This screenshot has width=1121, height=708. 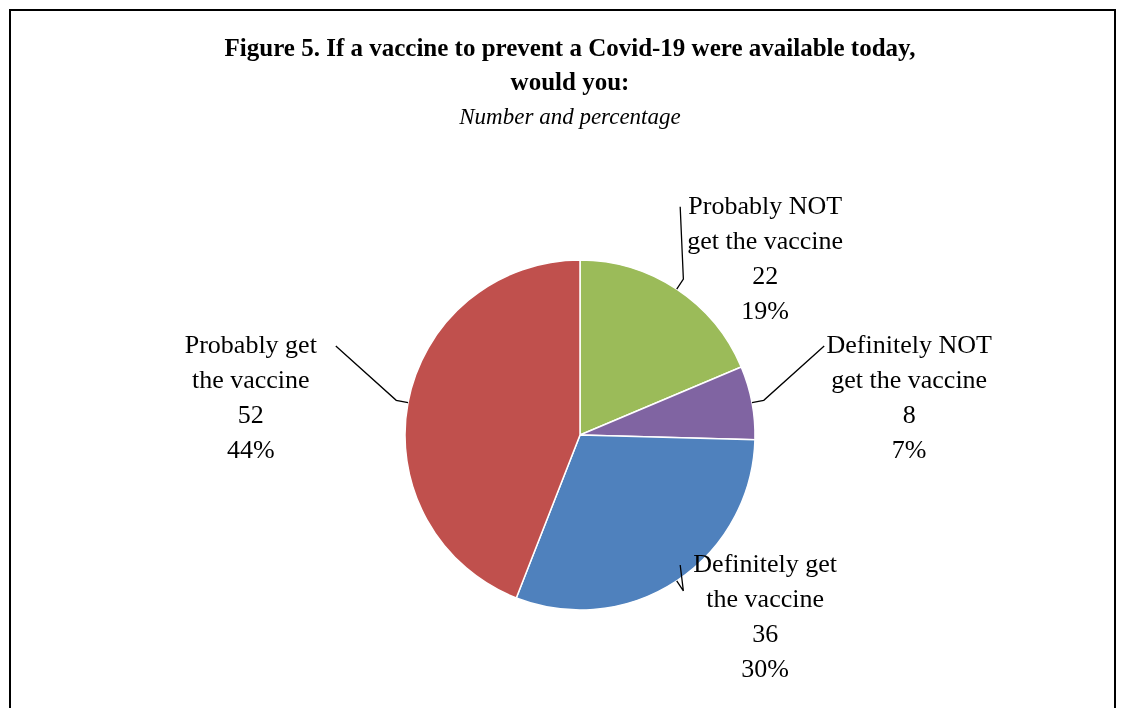 I want to click on data-label: 22 19%, so click(x=765, y=293).